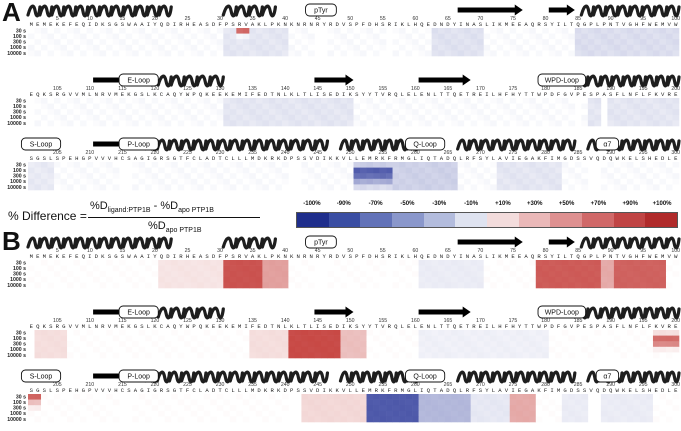 Image resolution: width=681 pixels, height=431 pixels. I want to click on residue-number: 175, so click(513, 89).